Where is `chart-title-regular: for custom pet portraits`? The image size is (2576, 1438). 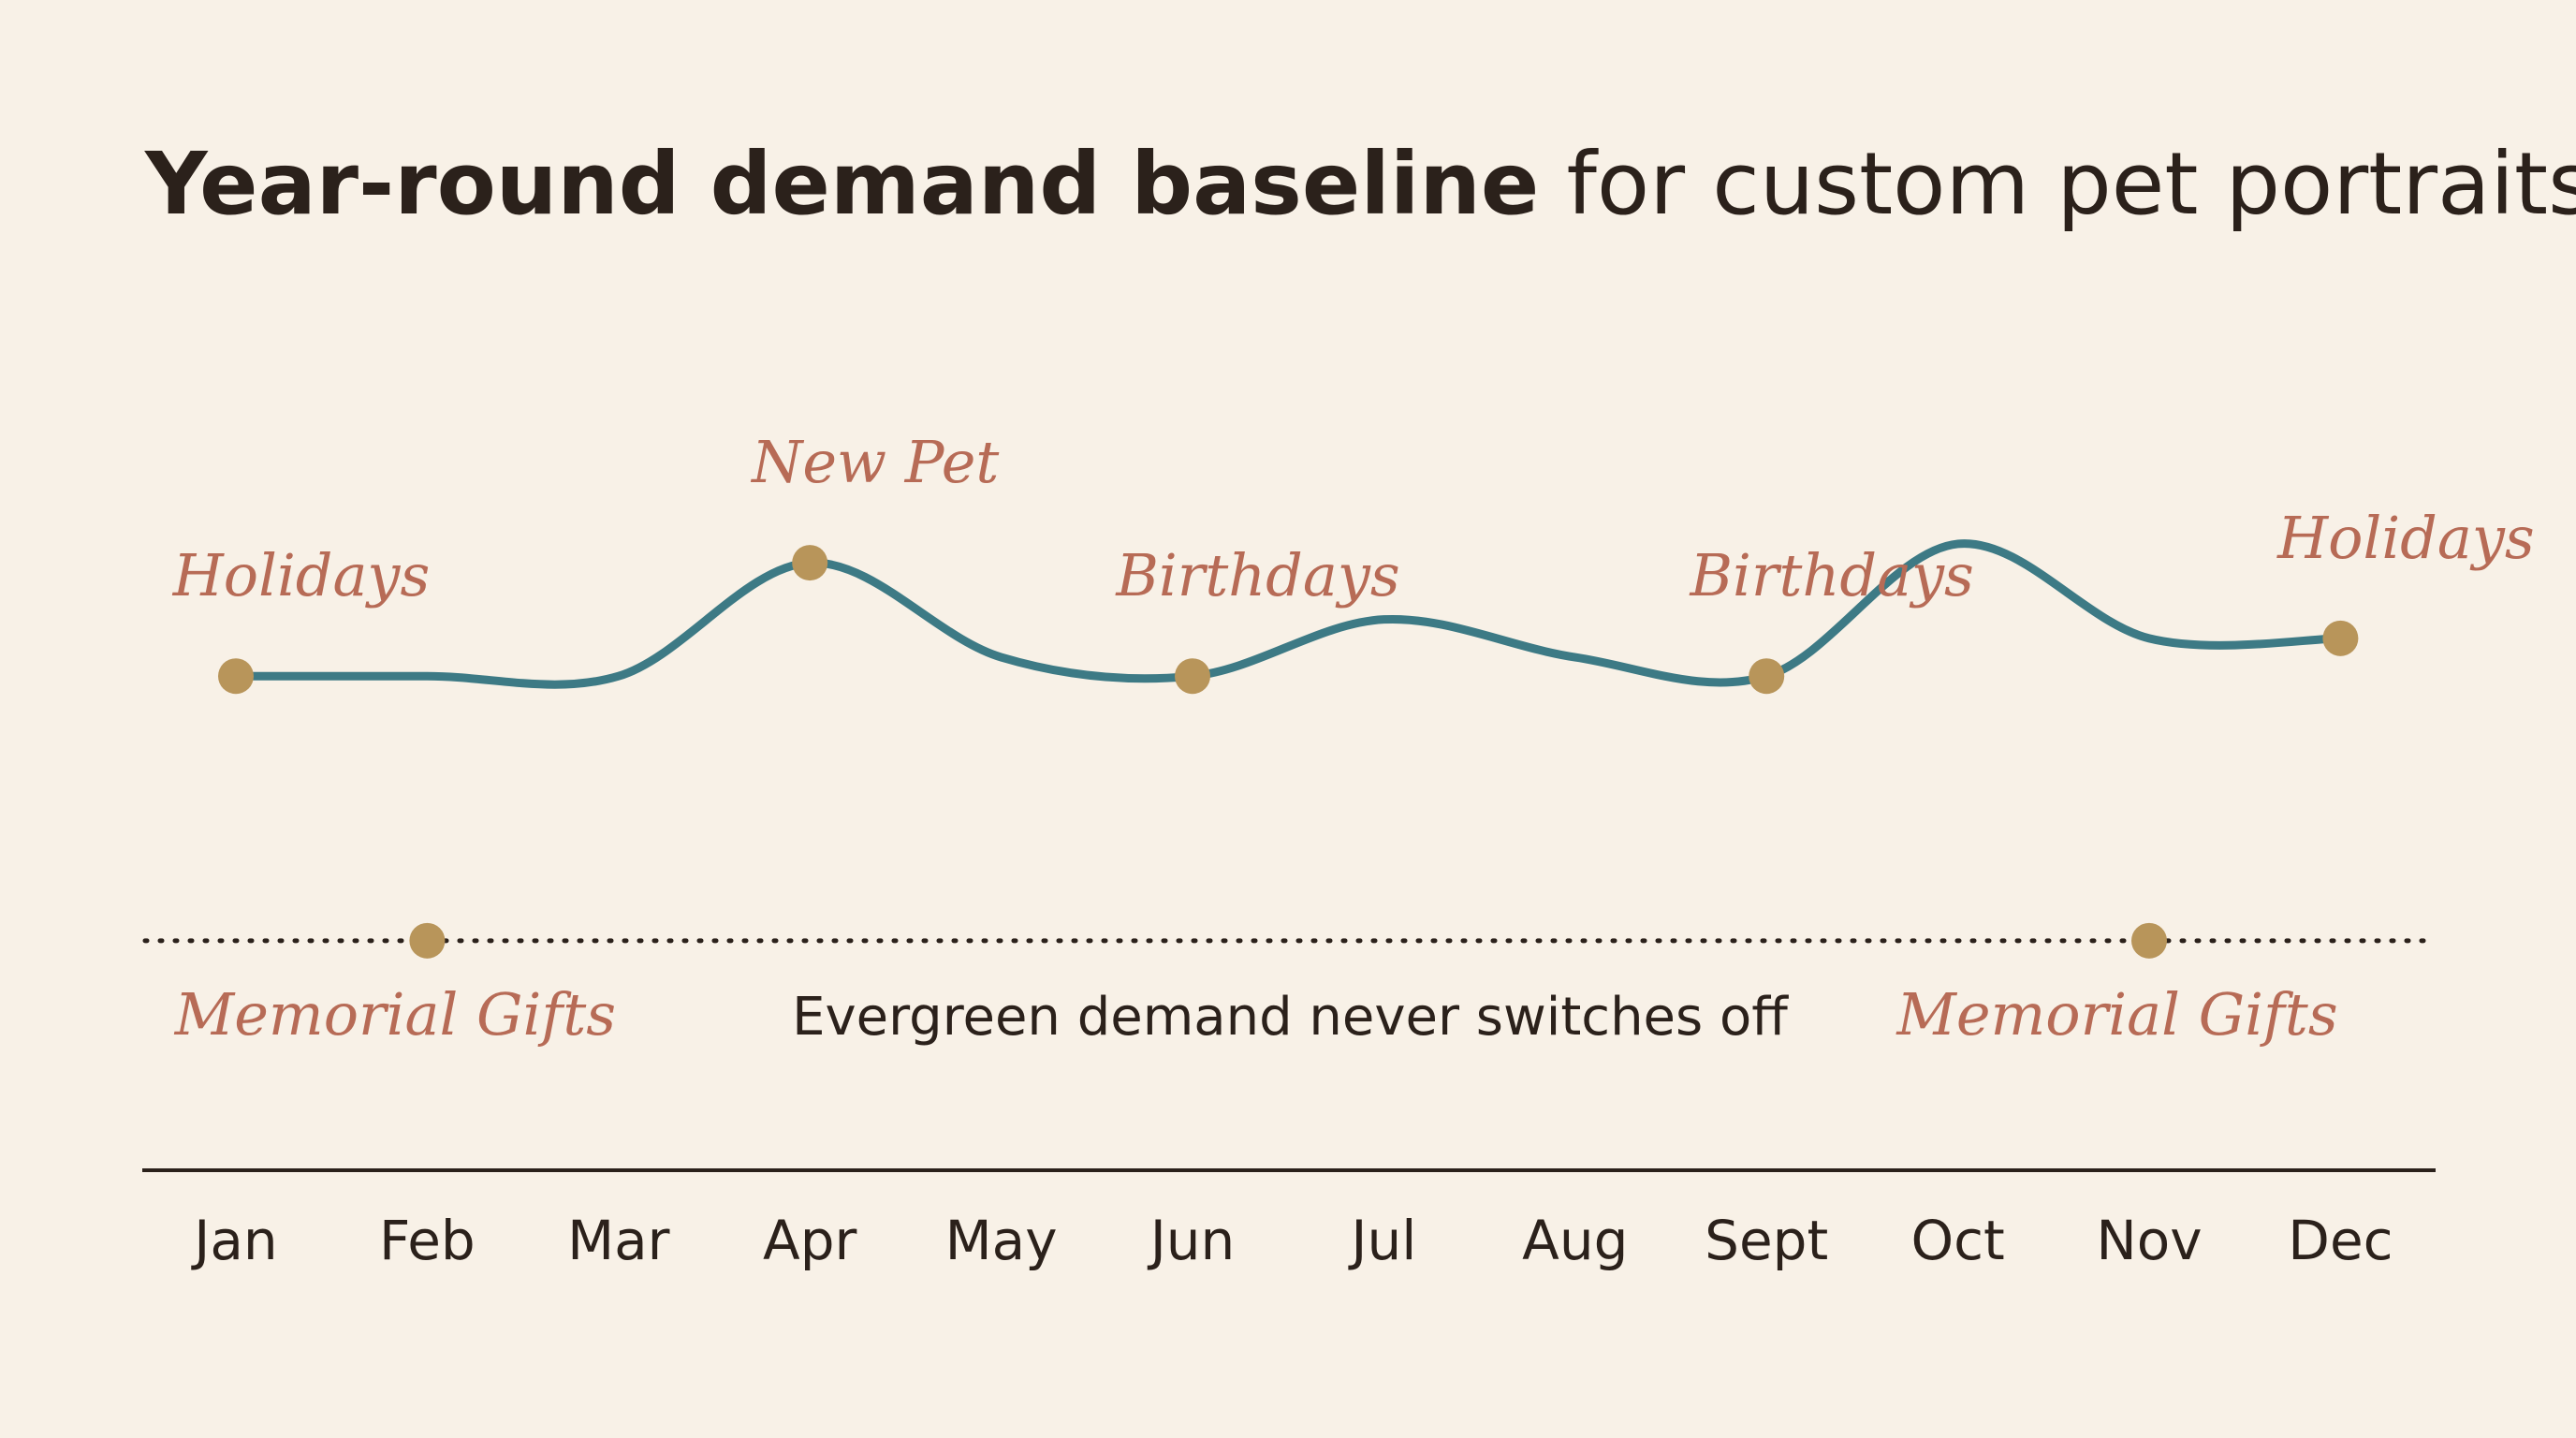
chart-title-regular: for custom pet portraits is located at coordinates (2057, 184).